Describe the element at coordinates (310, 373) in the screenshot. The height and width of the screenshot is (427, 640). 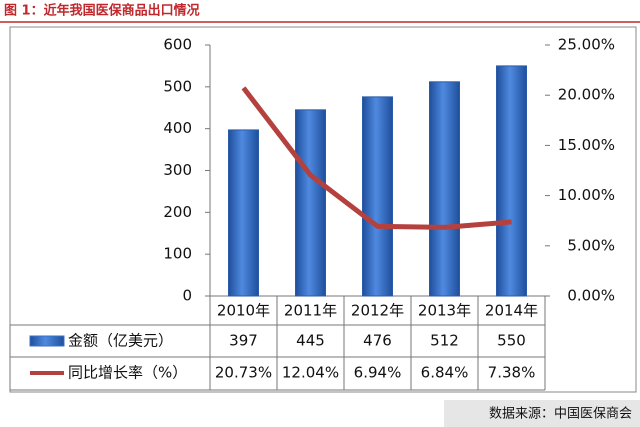
I see `table-value: 12.04%` at that location.